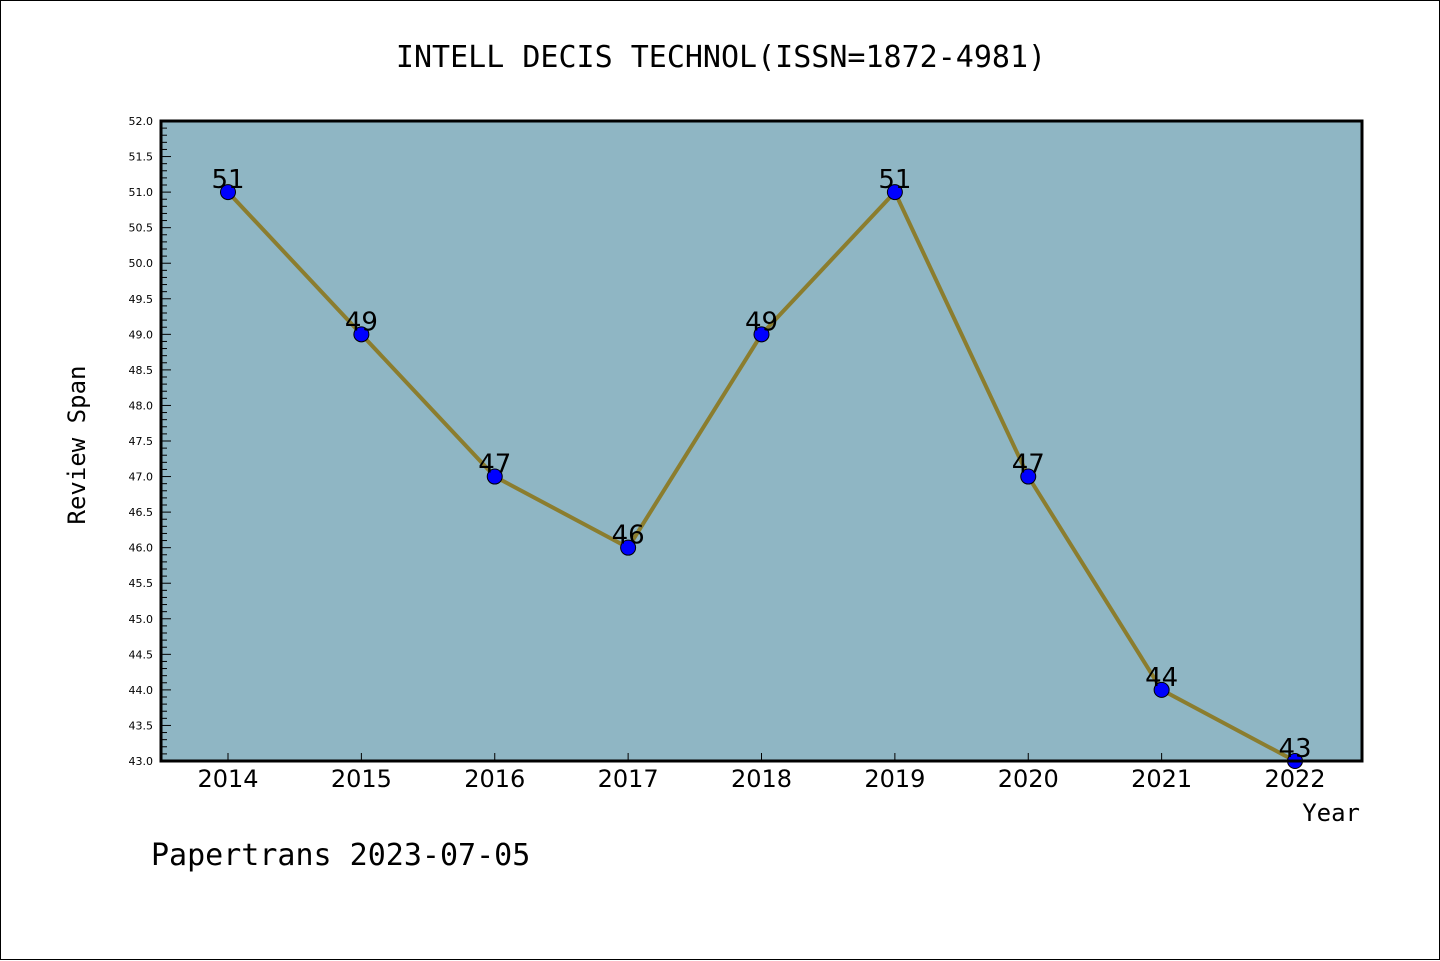 The width and height of the screenshot is (1440, 961). I want to click on y-tick-label: 43.0, so click(141, 761).